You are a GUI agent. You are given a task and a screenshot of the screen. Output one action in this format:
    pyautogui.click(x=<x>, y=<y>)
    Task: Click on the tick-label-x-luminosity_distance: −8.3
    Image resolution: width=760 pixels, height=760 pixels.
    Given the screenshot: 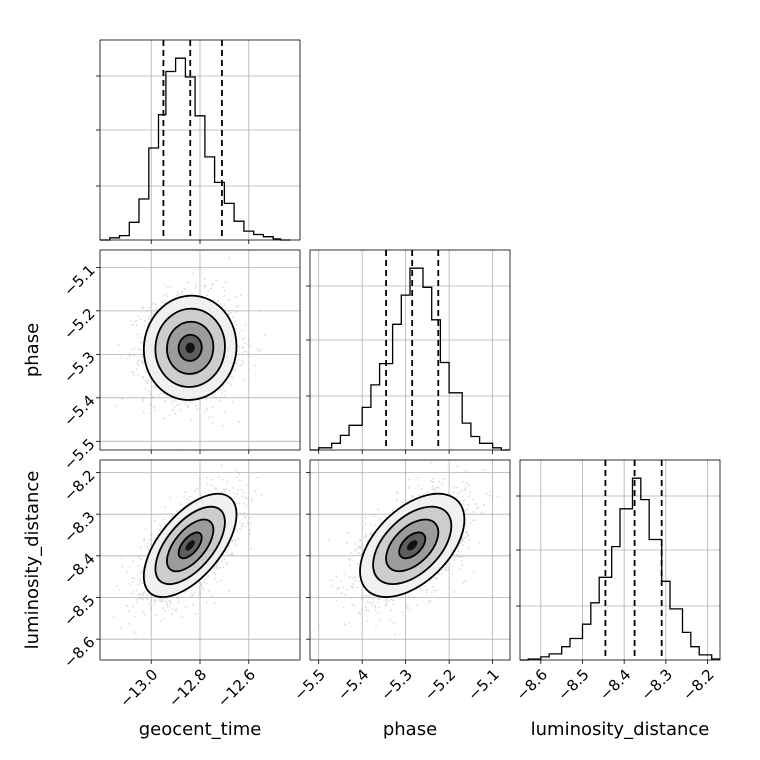 What is the action you would take?
    pyautogui.click(x=657, y=685)
    